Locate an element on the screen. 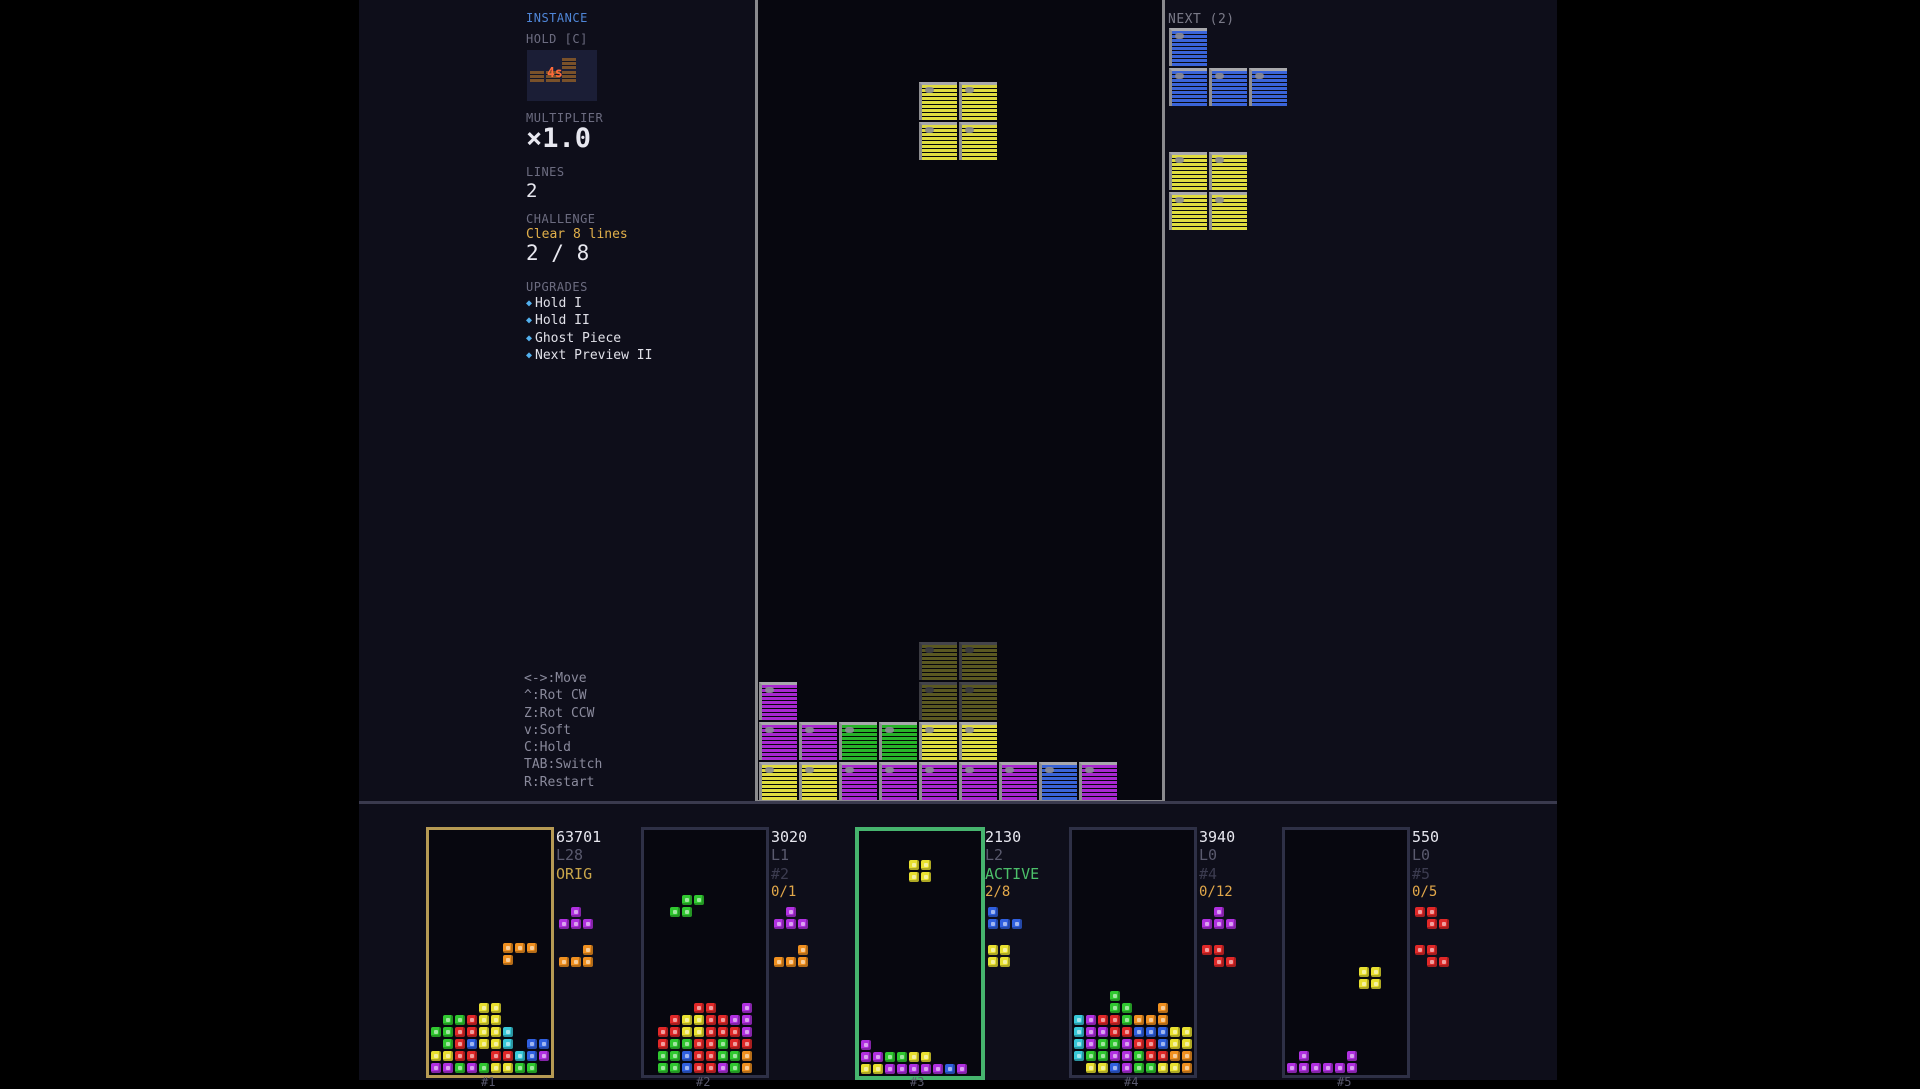 This screenshot has width=1920, height=1089. instance-tag: ORIG is located at coordinates (574, 874).